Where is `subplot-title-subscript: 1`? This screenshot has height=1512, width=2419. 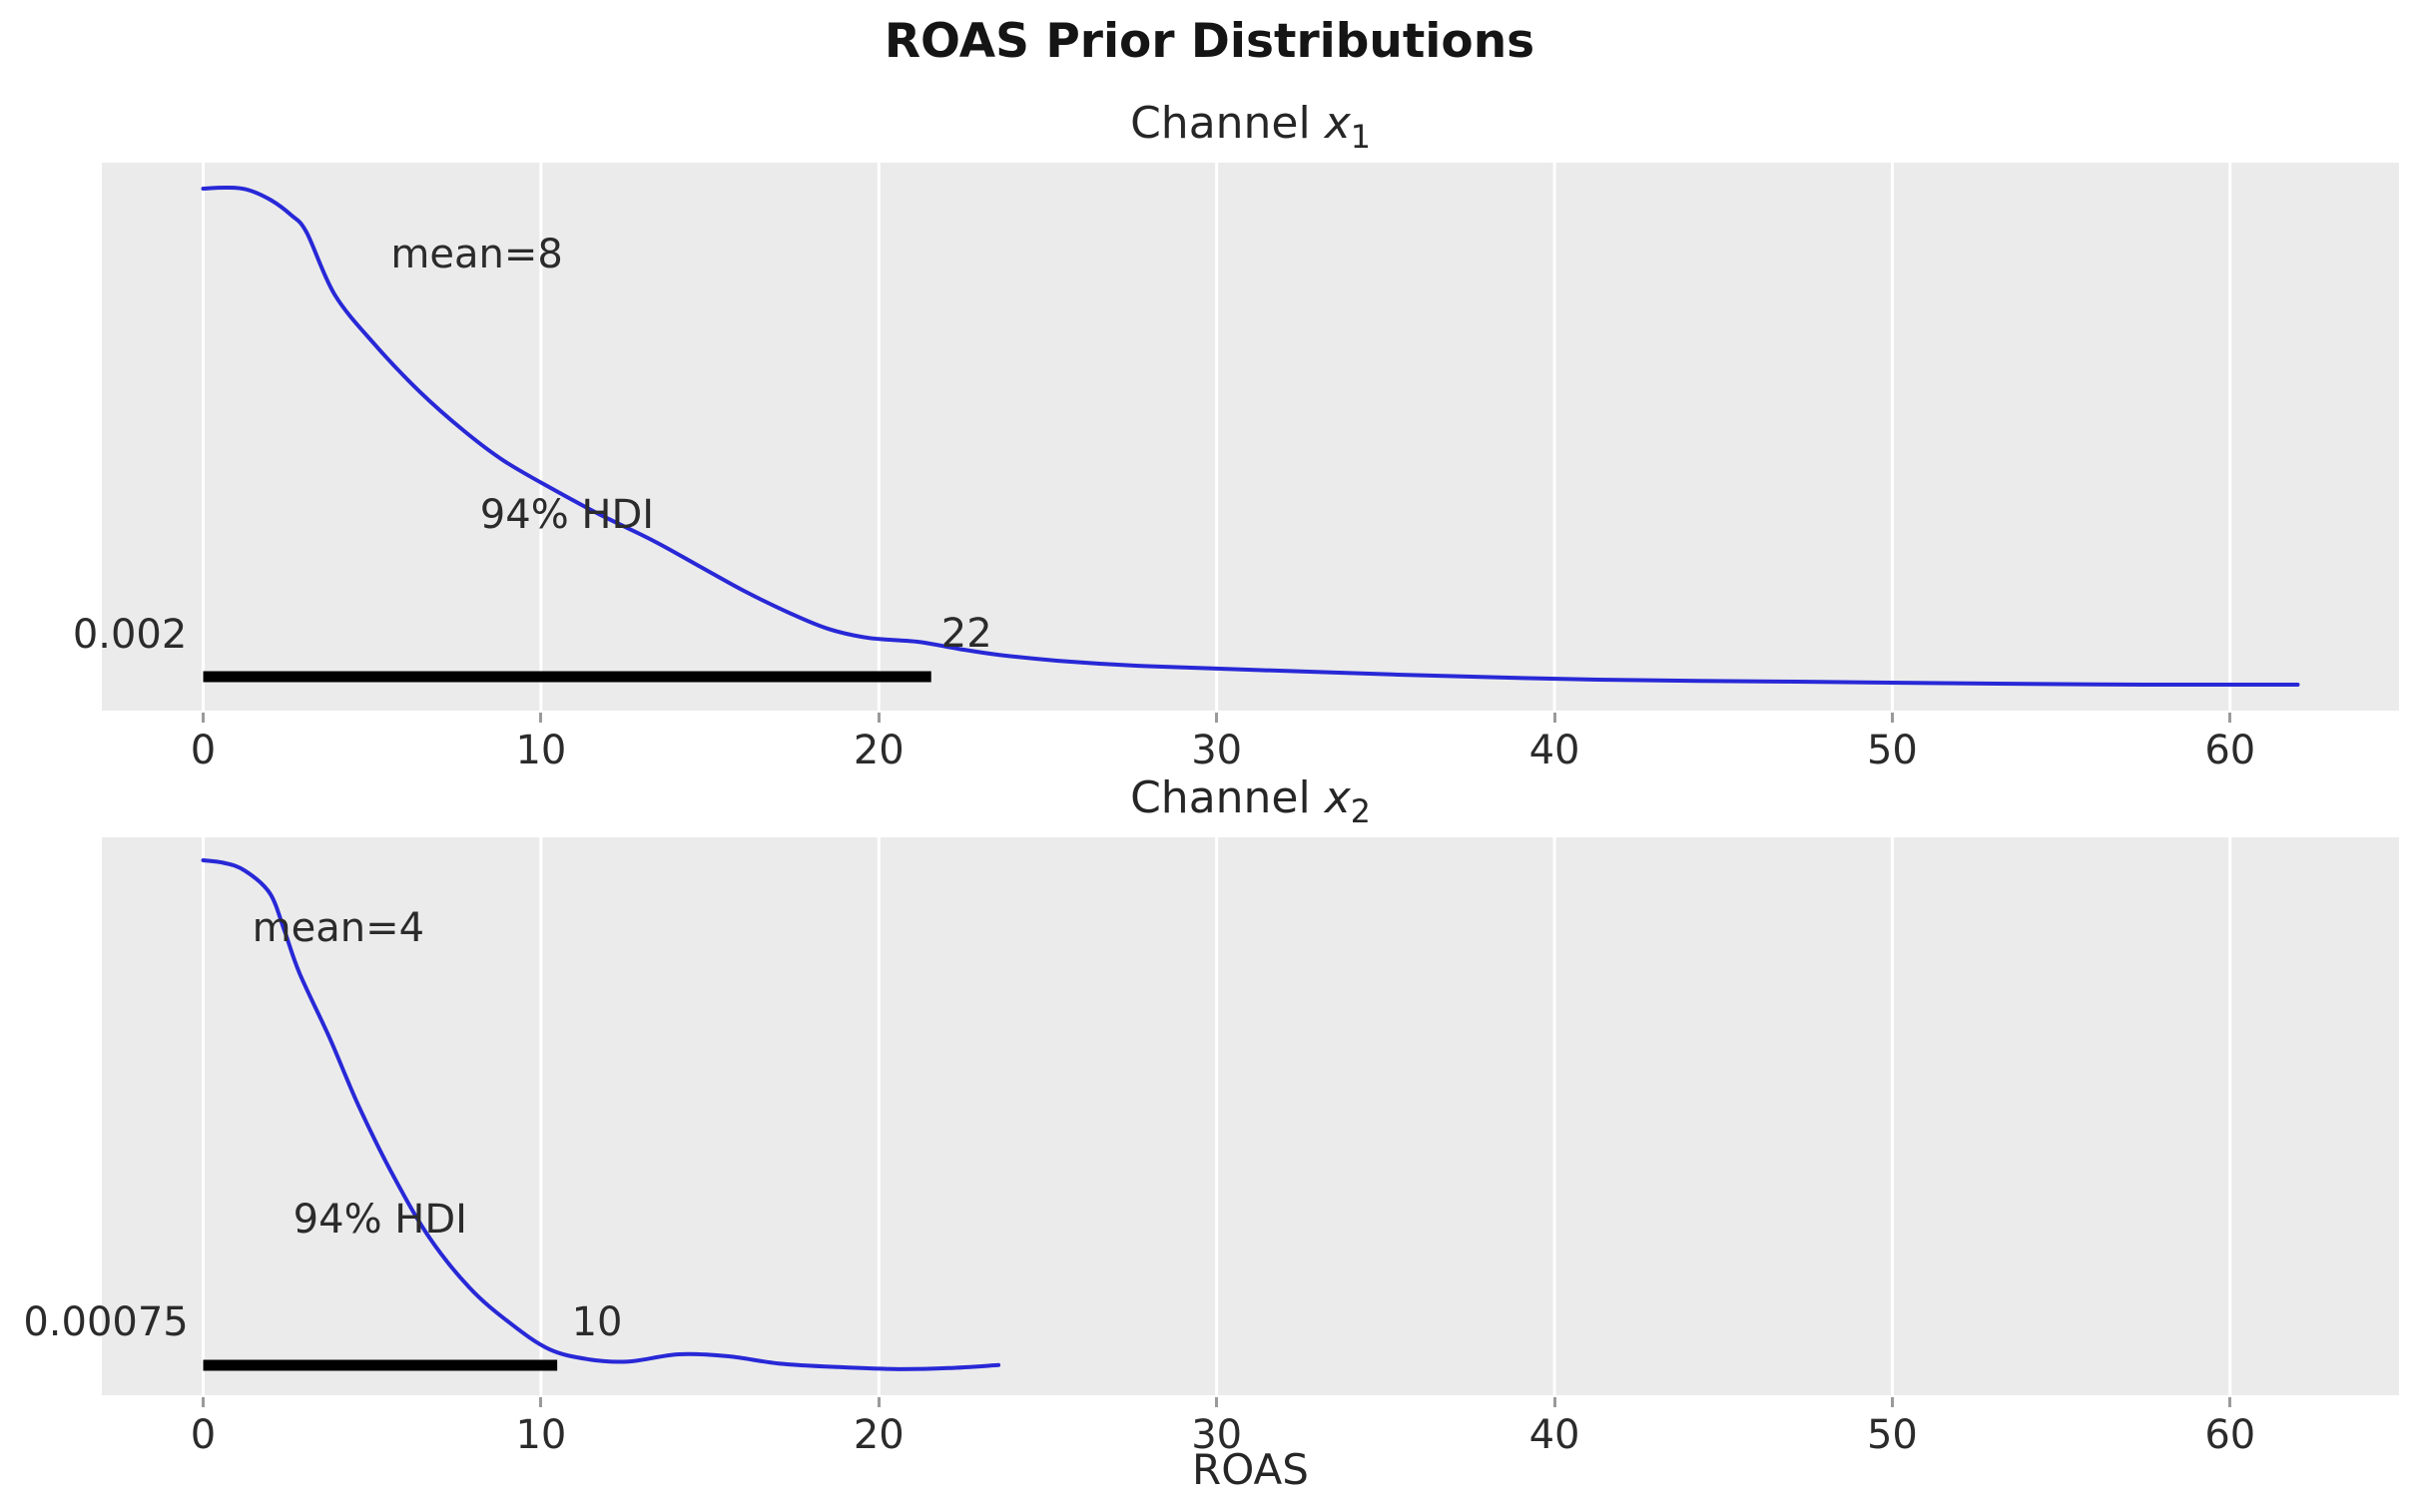
subplot-title-subscript: 1 is located at coordinates (1361, 137).